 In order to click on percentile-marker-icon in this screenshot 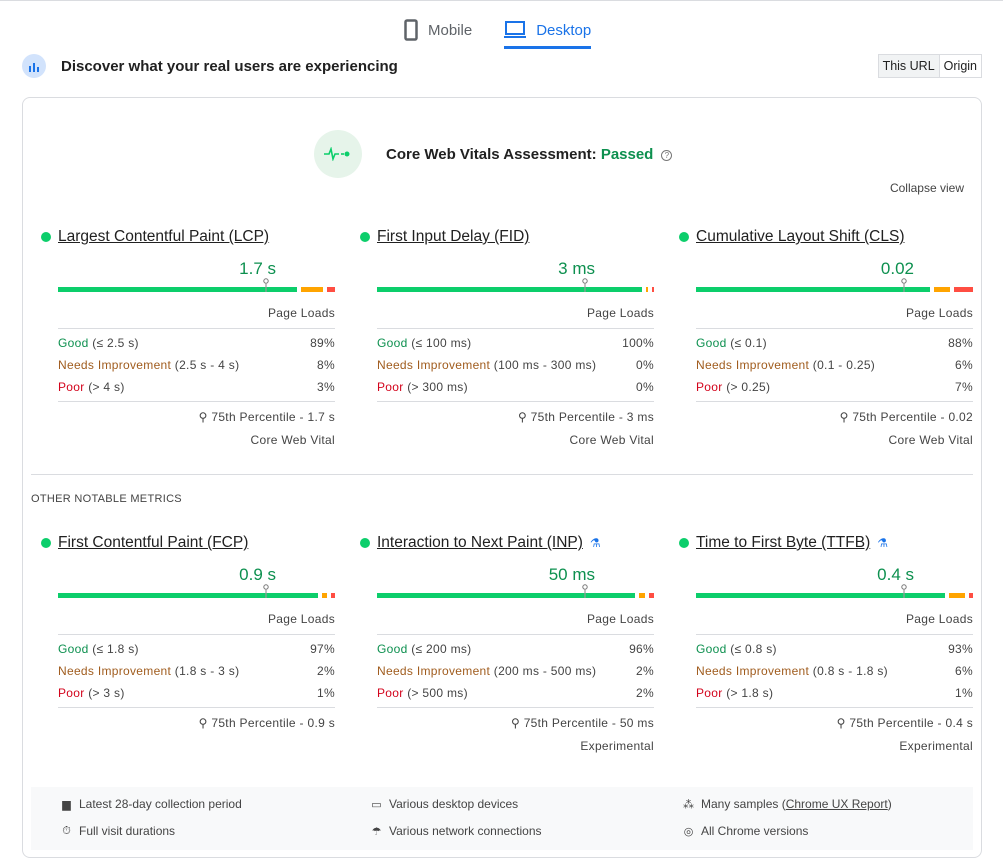, I will do `click(266, 285)`.